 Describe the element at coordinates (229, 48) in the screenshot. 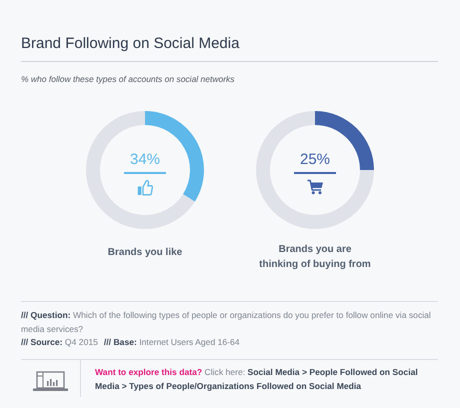

I see `text: Brand Following on Social Media` at that location.